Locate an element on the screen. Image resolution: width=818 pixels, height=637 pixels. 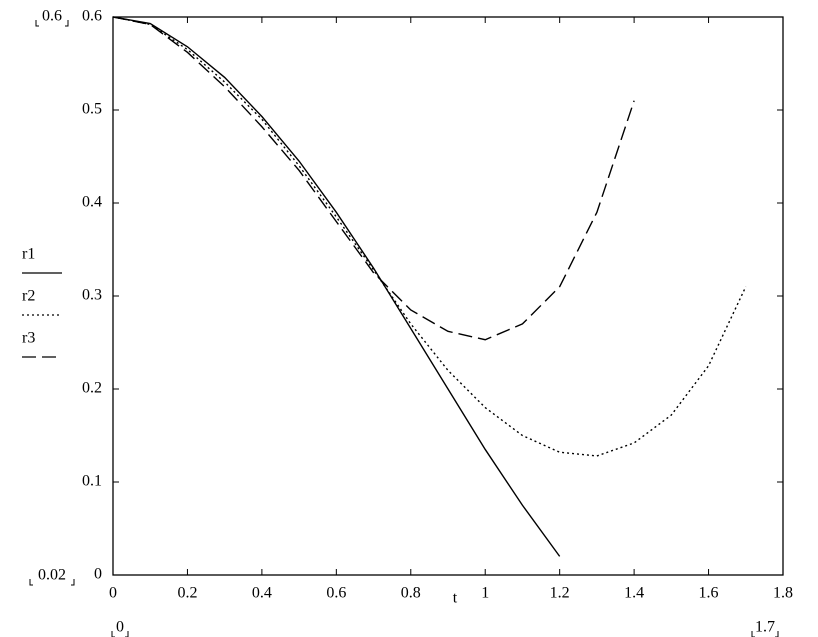
x-tick-label: 1.4 is located at coordinates (634, 593).